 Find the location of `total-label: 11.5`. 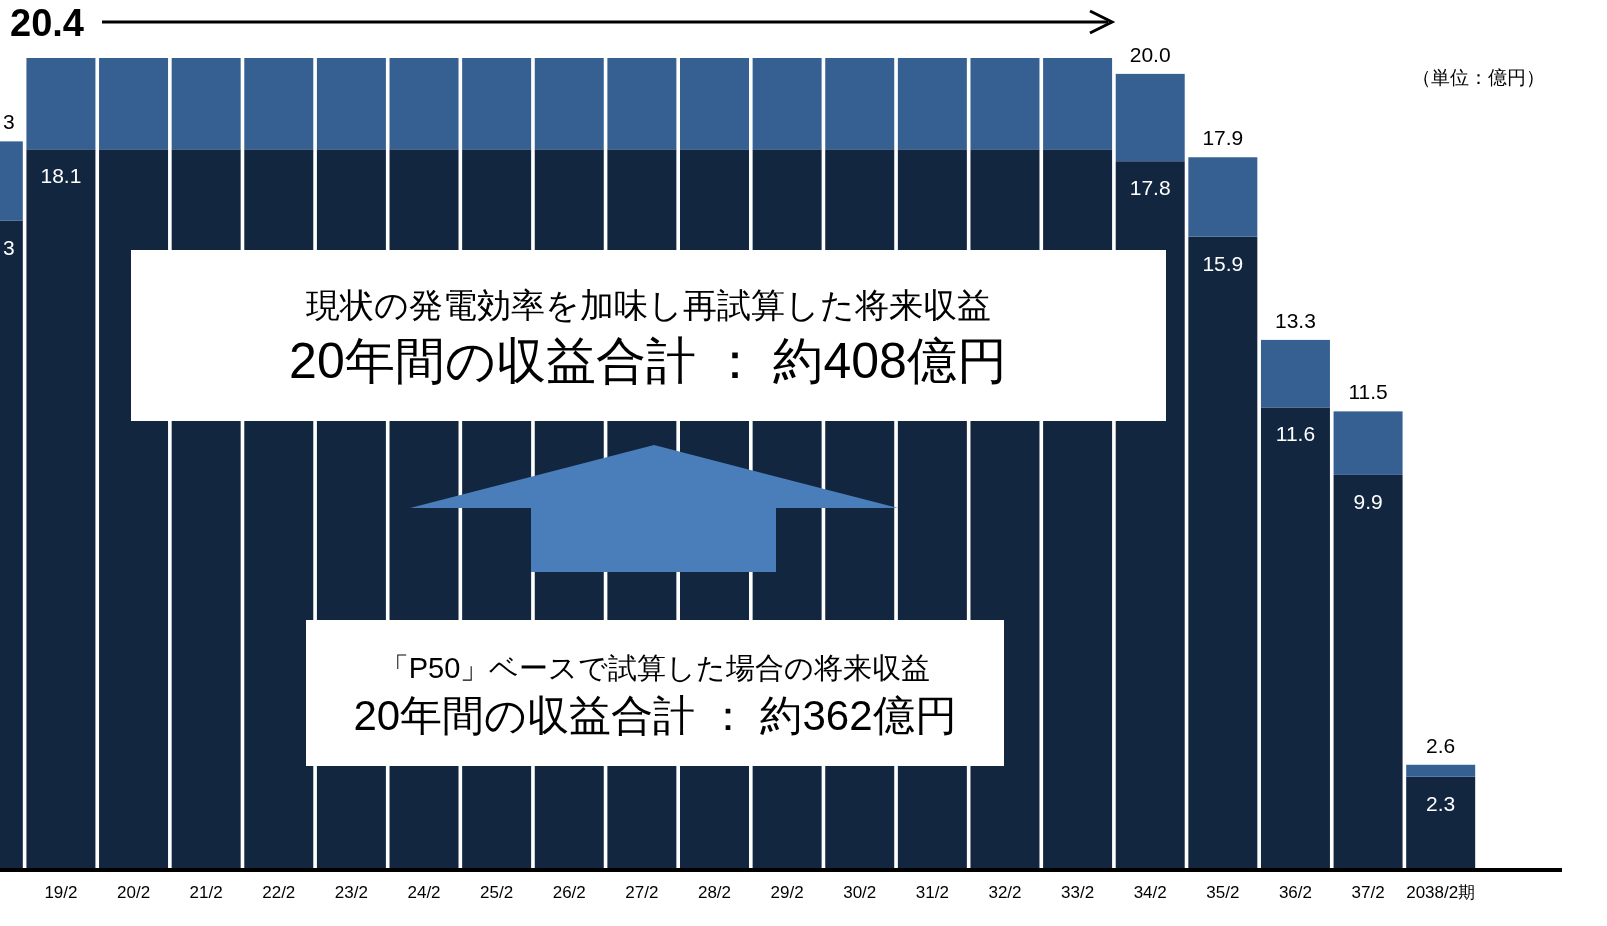

total-label: 11.5 is located at coordinates (1368, 392).